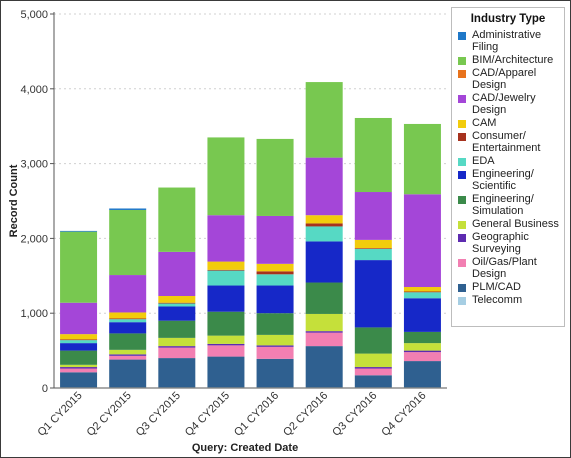 The height and width of the screenshot is (458, 571). Describe the element at coordinates (245, 448) in the screenshot. I see `x-axis-title: Query: Created Date` at that location.